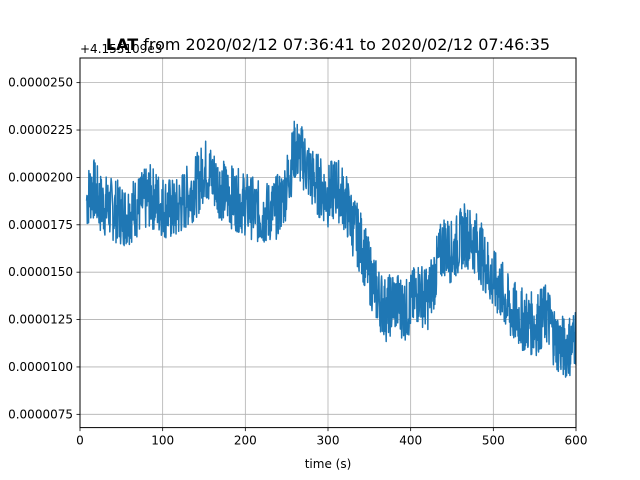 The image size is (640, 480). I want to click on x-tick-label: 0, so click(80, 441).